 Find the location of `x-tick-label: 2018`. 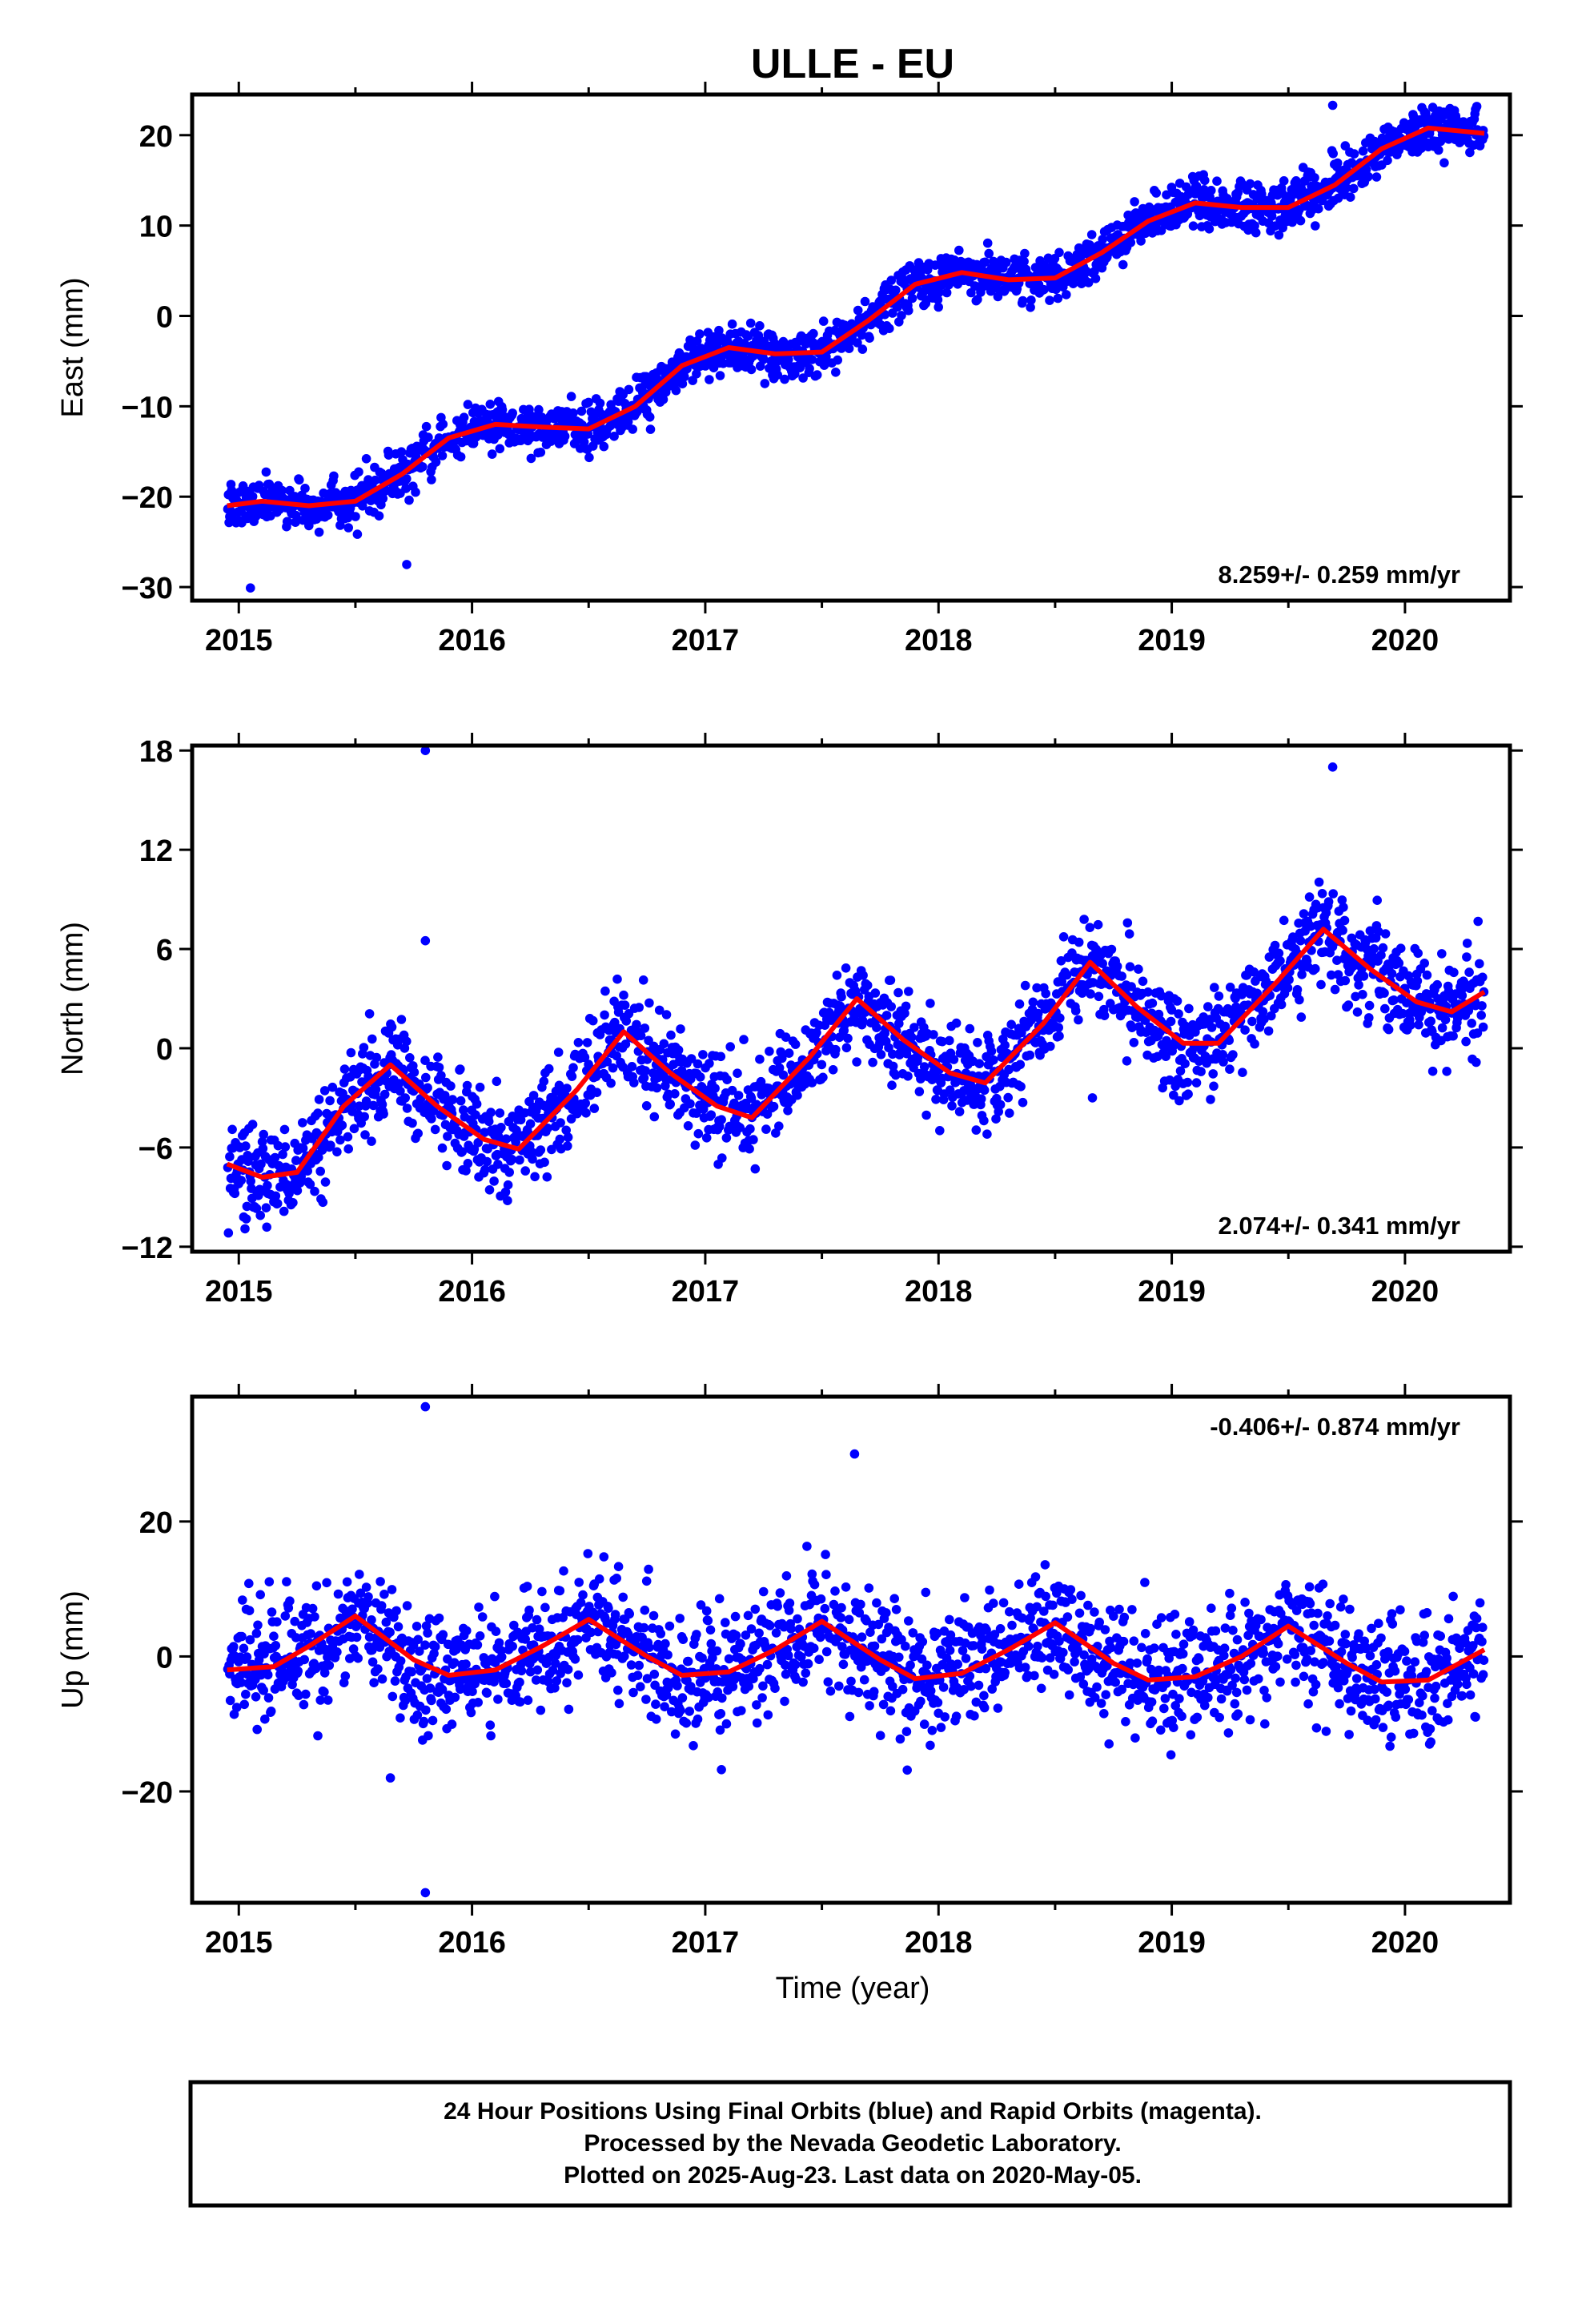

x-tick-label: 2018 is located at coordinates (939, 640).